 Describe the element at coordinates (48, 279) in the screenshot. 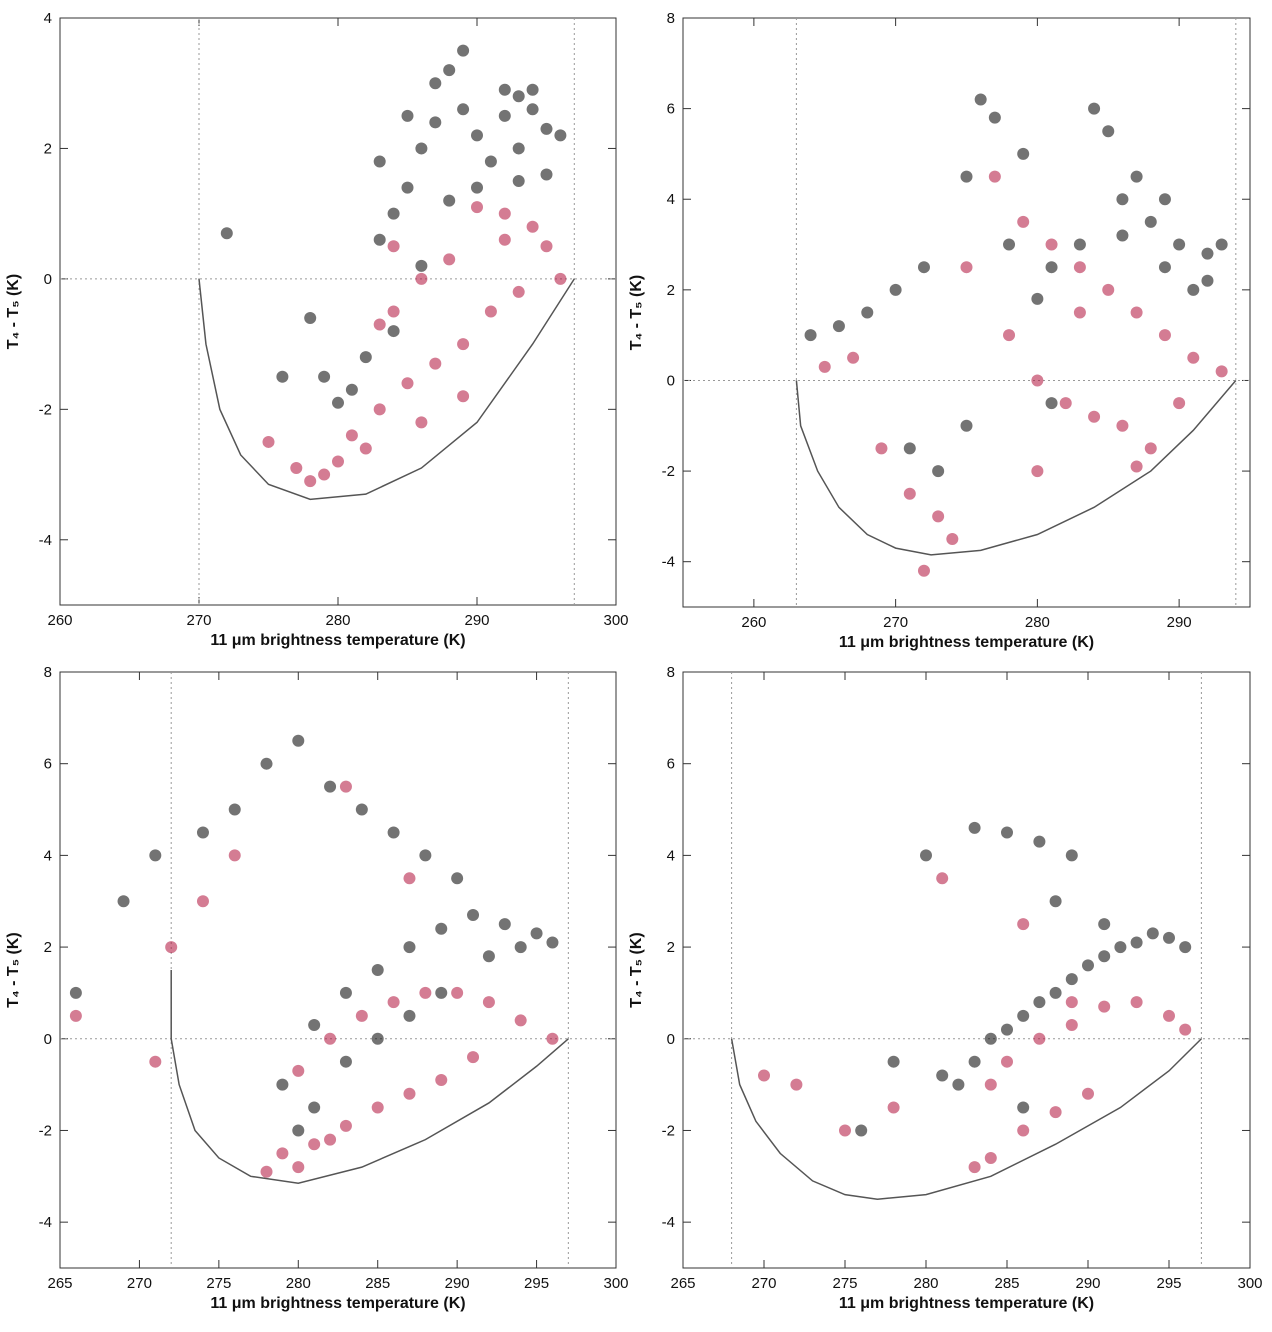

I see `y-tick-label: 0` at that location.